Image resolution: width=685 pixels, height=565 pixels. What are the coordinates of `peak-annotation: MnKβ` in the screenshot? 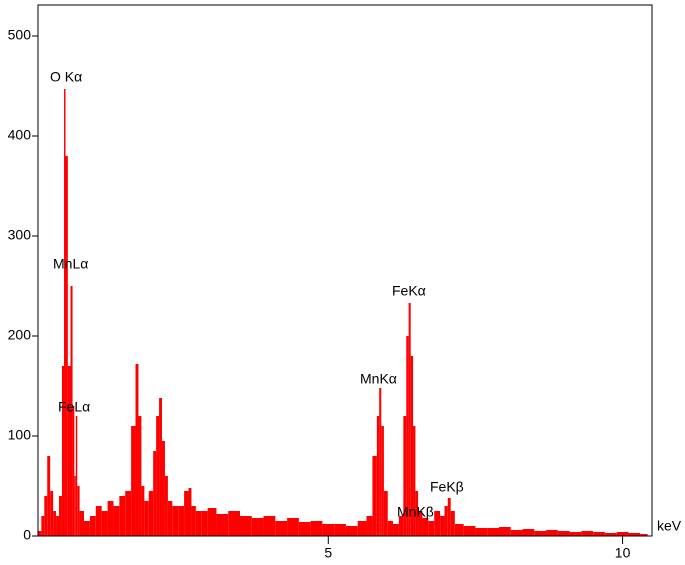 It's located at (415, 512).